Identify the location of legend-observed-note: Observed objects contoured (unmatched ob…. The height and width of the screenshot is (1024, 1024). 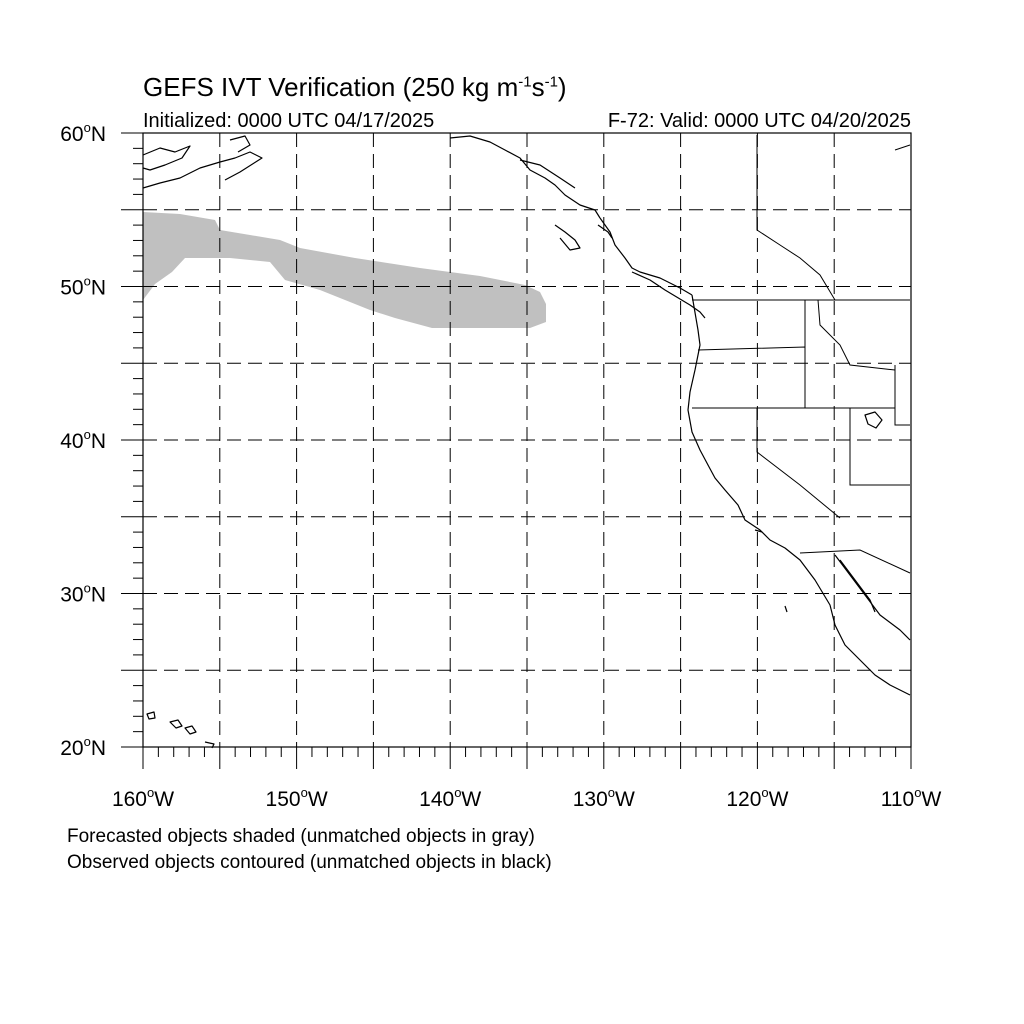
(309, 862).